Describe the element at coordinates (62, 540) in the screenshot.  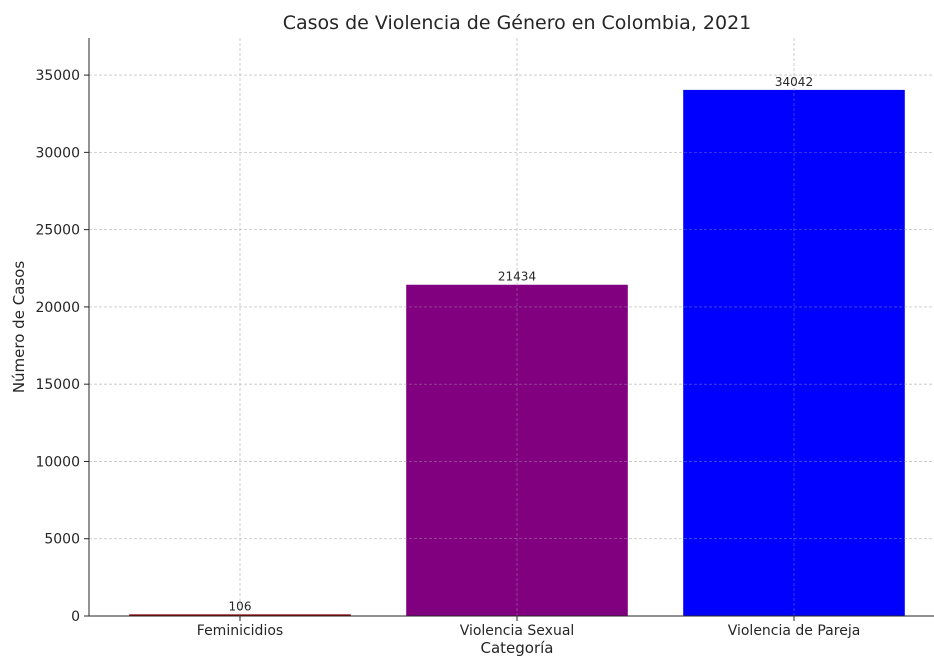
I see `y-tick-label: 5000` at that location.